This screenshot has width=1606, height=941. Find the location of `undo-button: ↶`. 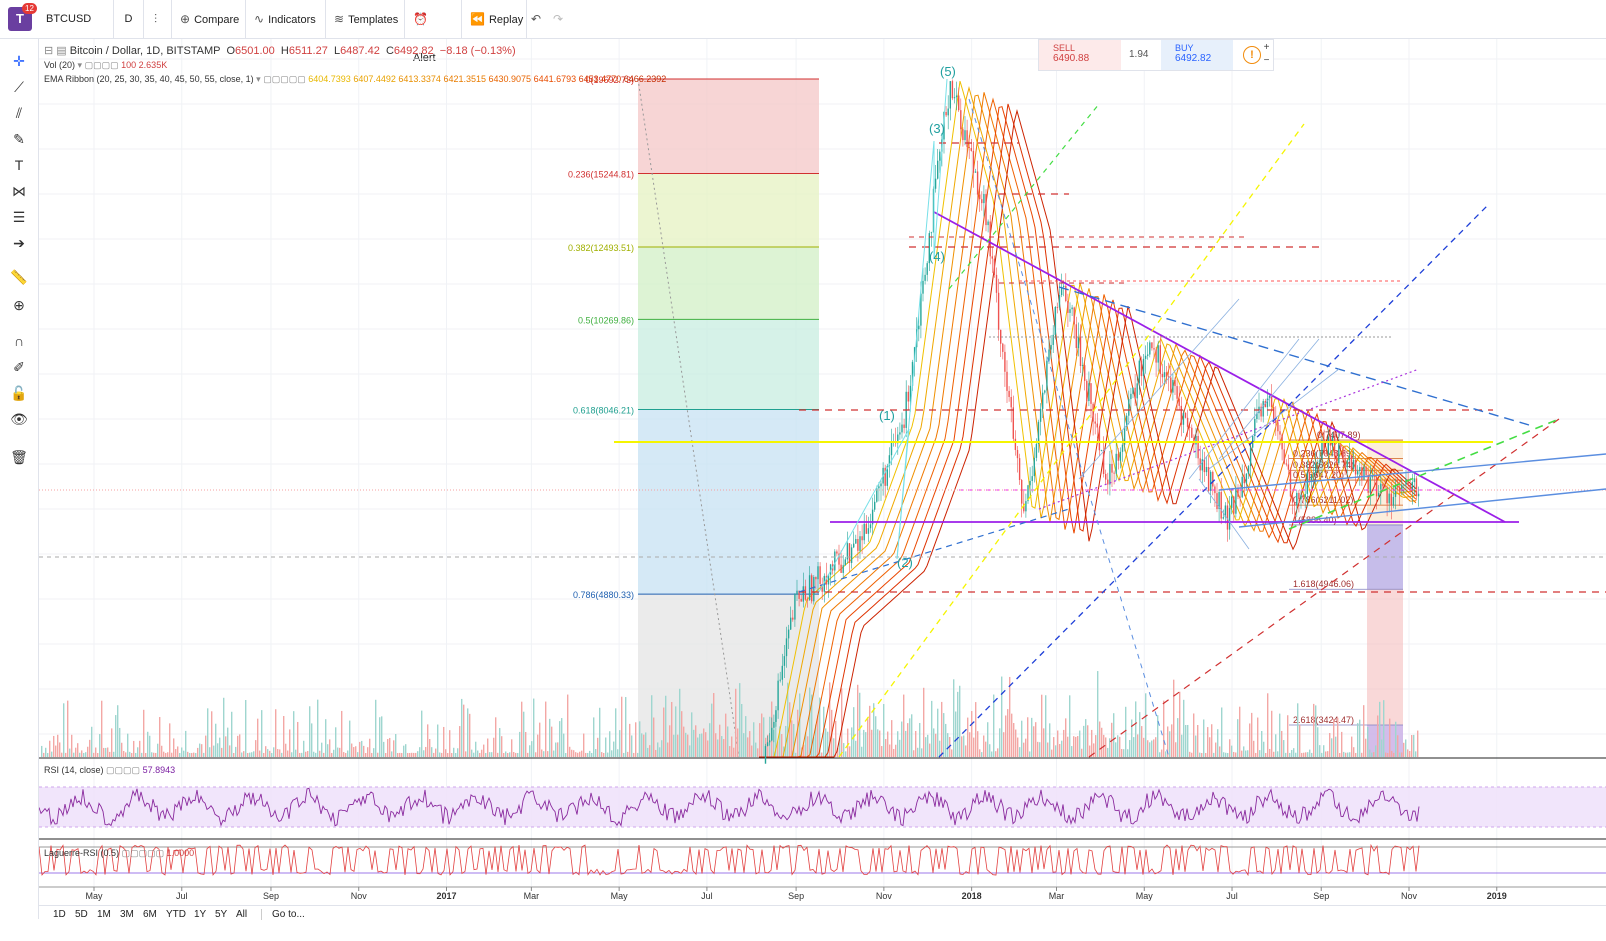

undo-button: ↶ is located at coordinates (538, 19).